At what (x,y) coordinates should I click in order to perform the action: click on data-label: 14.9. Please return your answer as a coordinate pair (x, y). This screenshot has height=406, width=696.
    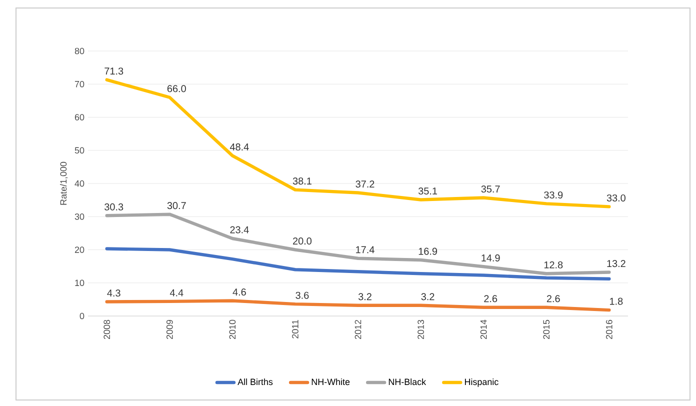
    Looking at the image, I should click on (491, 258).